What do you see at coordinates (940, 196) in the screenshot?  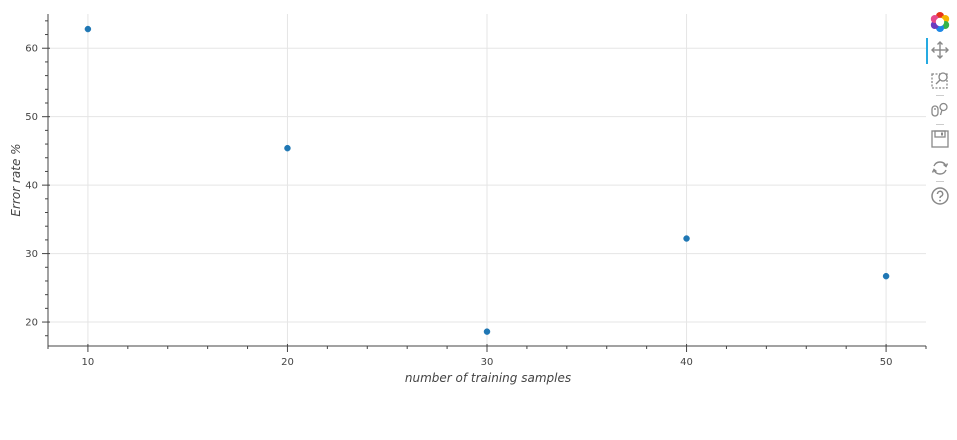 I see `help-icon` at bounding box center [940, 196].